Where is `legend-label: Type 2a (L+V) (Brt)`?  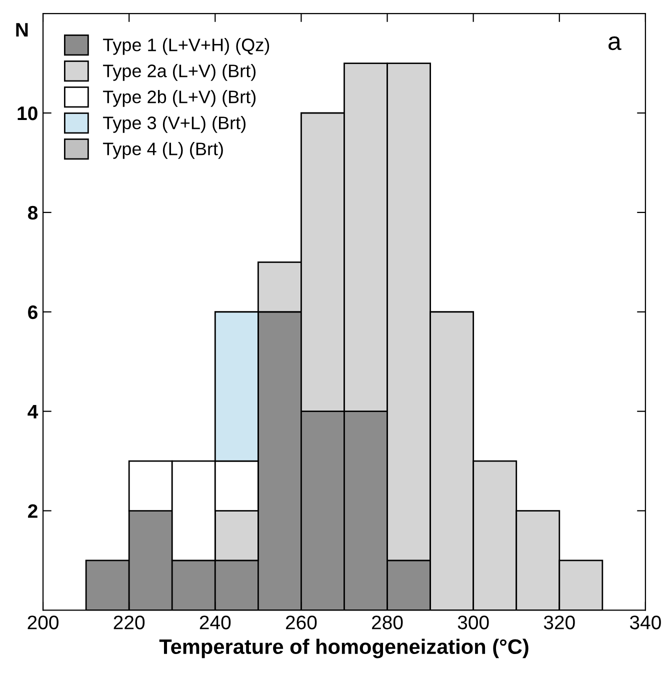
legend-label: Type 2a (L+V) (Brt) is located at coordinates (179, 72).